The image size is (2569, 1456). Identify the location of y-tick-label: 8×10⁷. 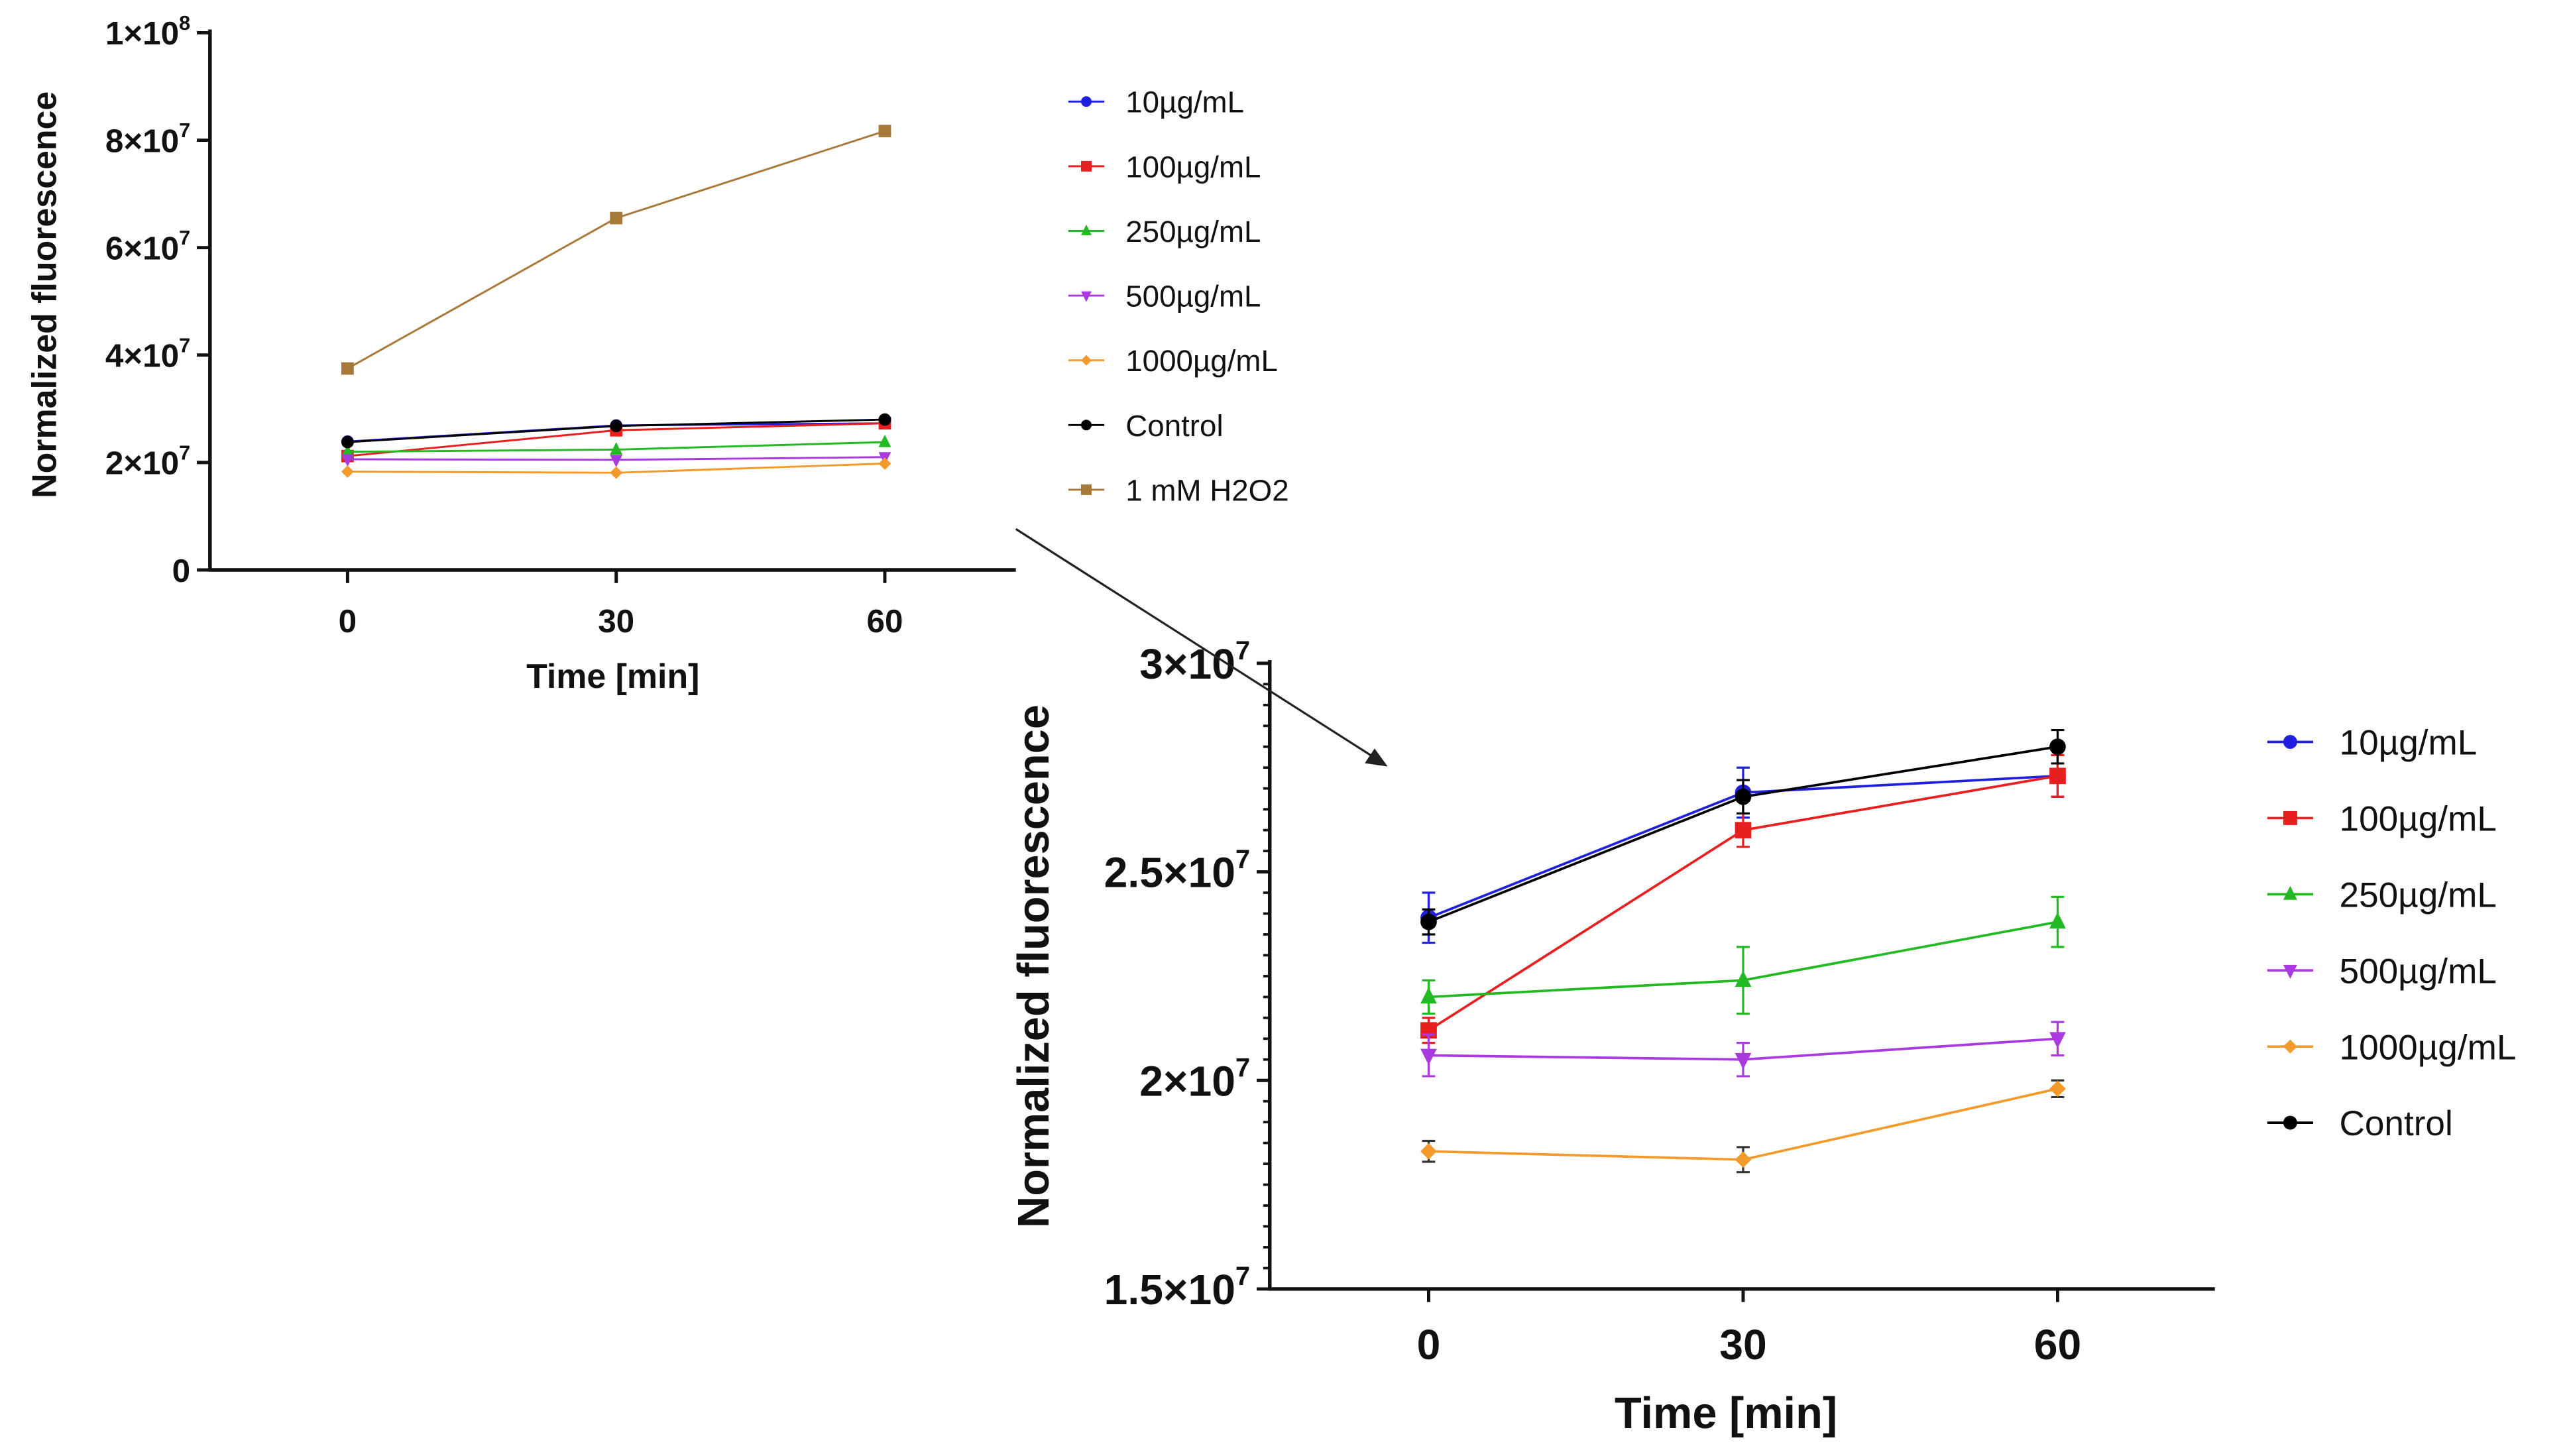
(147, 139).